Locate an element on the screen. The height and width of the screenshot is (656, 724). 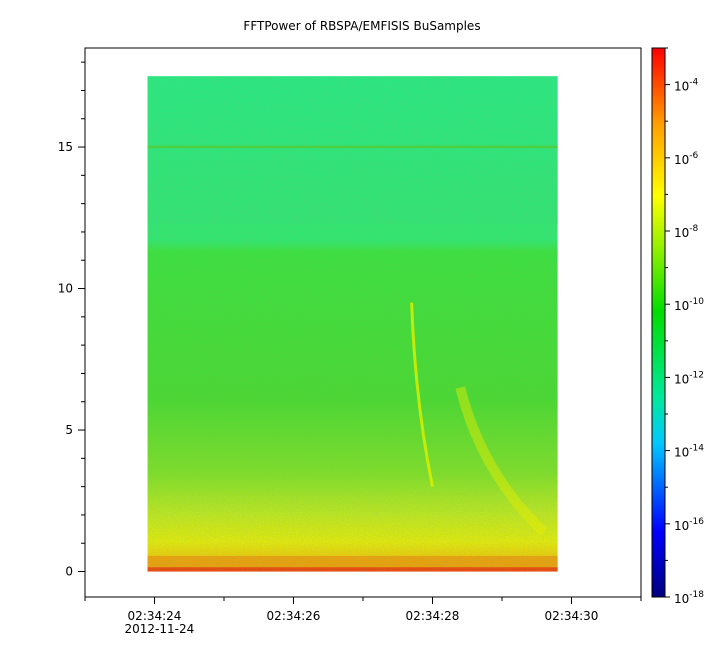
colorbar-tick-label: 10⁻¹⁴ is located at coordinates (689, 452).